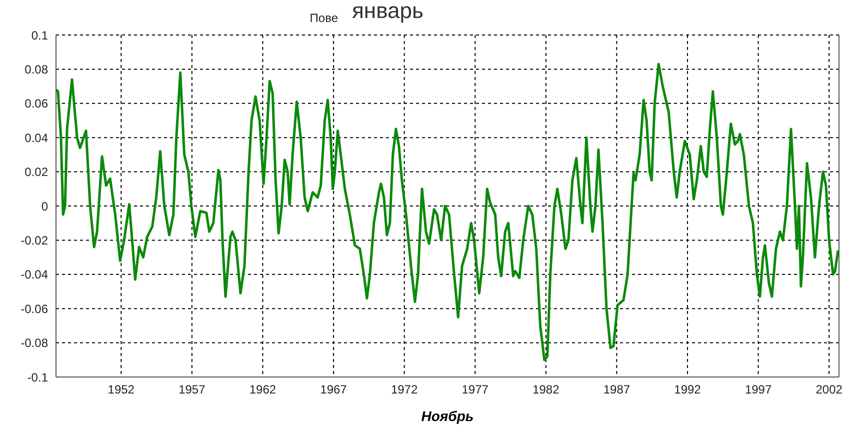 Image resolution: width=853 pixels, height=439 pixels. I want to click on x-axis-title: Ноябрь, so click(447, 416).